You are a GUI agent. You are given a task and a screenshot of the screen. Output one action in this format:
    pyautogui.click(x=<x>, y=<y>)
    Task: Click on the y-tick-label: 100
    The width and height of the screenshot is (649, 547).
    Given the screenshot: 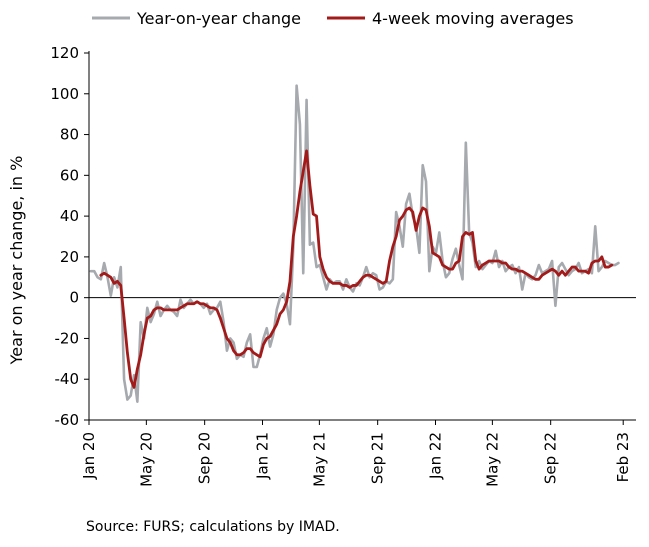 What is the action you would take?
    pyautogui.click(x=64, y=94)
    